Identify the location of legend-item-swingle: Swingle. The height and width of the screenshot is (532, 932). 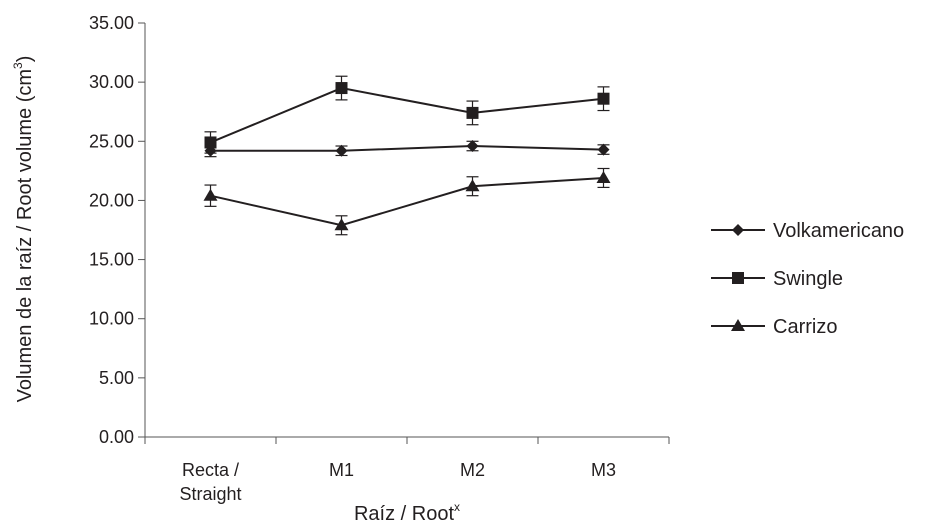
(777, 279).